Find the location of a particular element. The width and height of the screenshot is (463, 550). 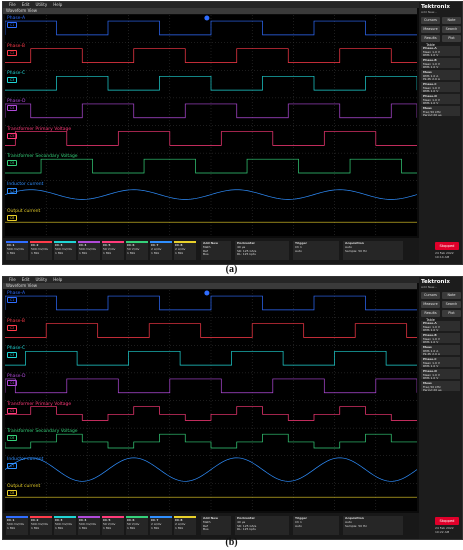

channel-chip-name: Ch 2 is located at coordinates (35, 520).